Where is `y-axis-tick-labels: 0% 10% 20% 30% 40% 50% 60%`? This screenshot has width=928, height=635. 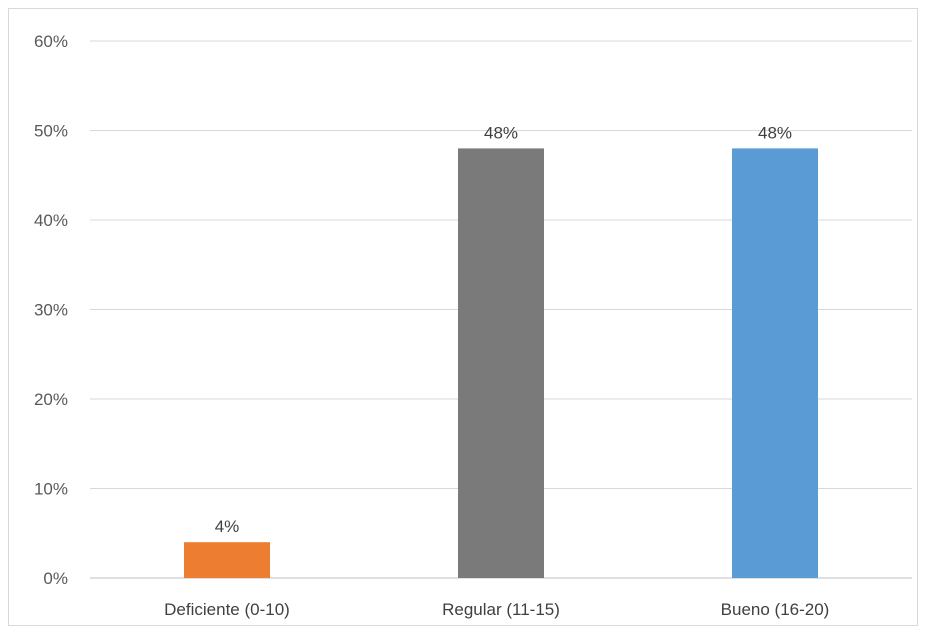
y-axis-tick-labels: 0% 10% 20% 30% 40% 50% 60% is located at coordinates (51, 310).